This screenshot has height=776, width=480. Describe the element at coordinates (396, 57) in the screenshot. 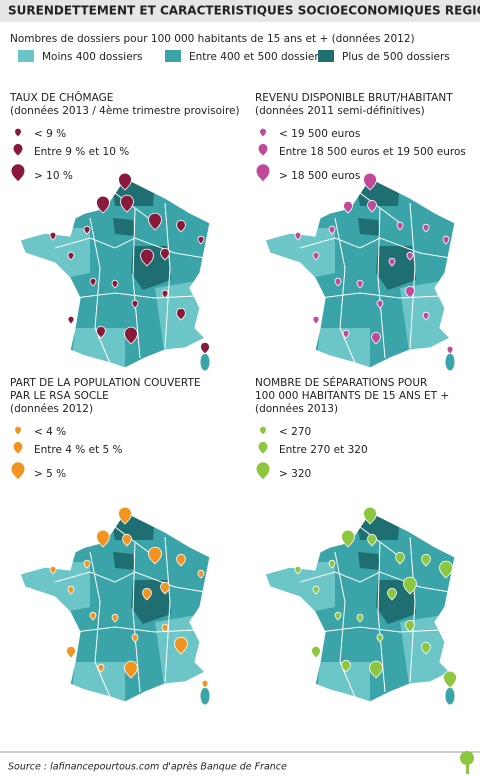

I see `legend-label: Plus de 500 dossiers` at that location.